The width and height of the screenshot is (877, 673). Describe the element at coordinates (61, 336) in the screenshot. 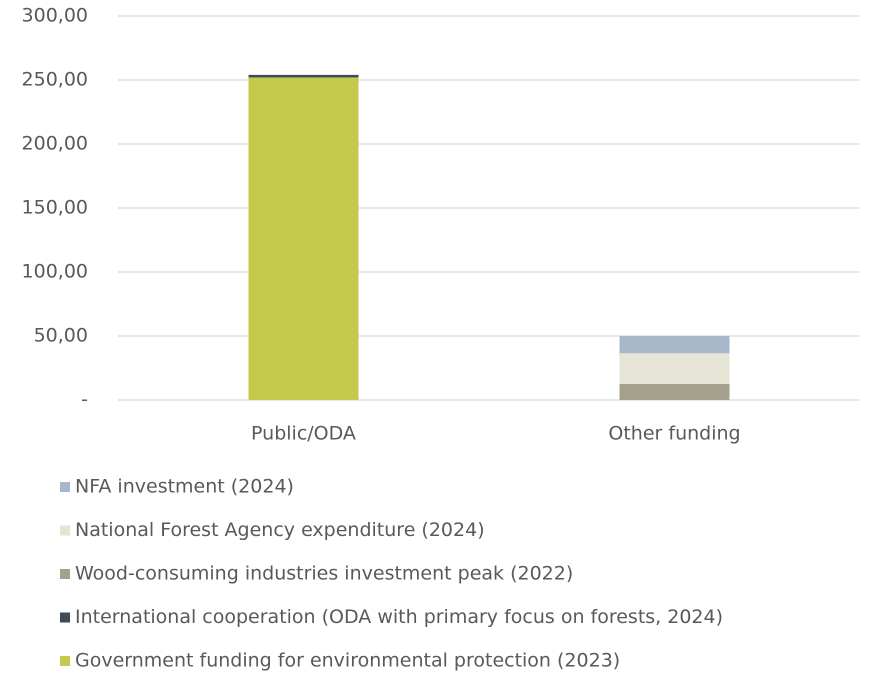

I see `y-tick-label: 50,00` at that location.